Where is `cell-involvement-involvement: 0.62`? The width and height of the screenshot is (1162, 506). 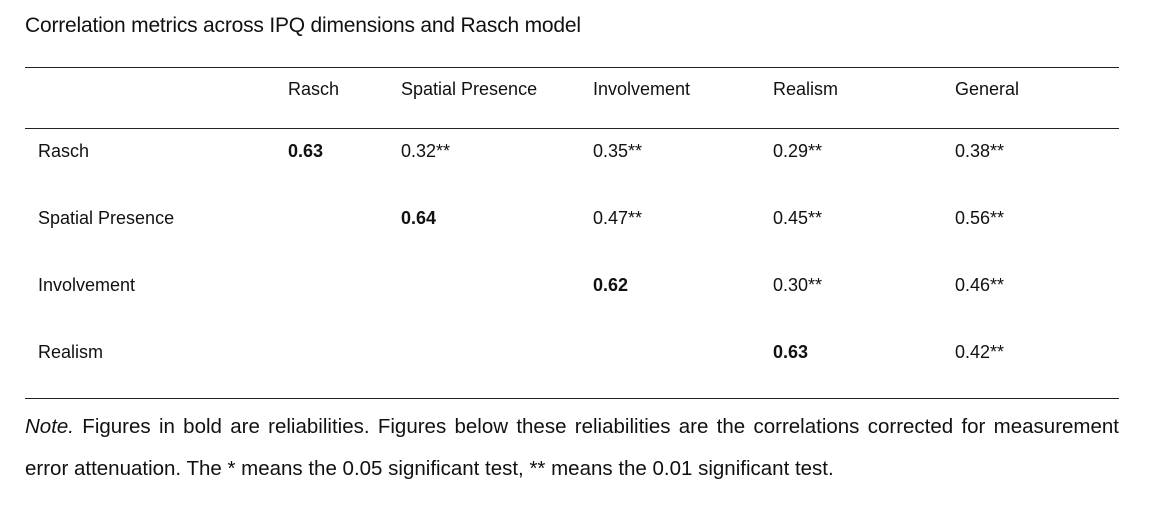
cell-involvement-involvement: 0.62 is located at coordinates (611, 285).